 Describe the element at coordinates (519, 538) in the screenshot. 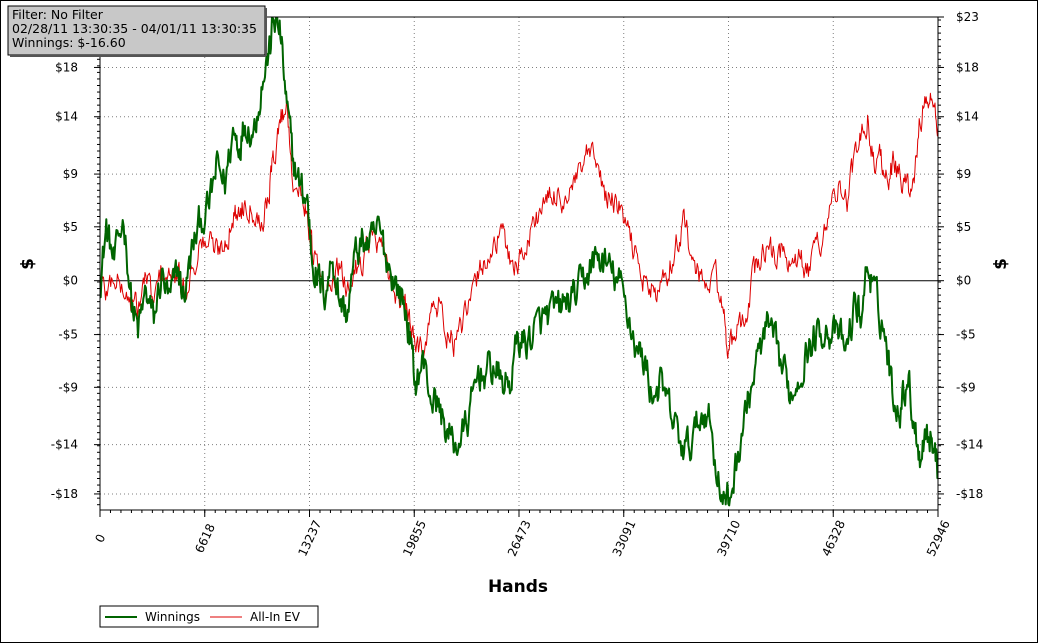

I see `x-tick-label: 26473` at that location.